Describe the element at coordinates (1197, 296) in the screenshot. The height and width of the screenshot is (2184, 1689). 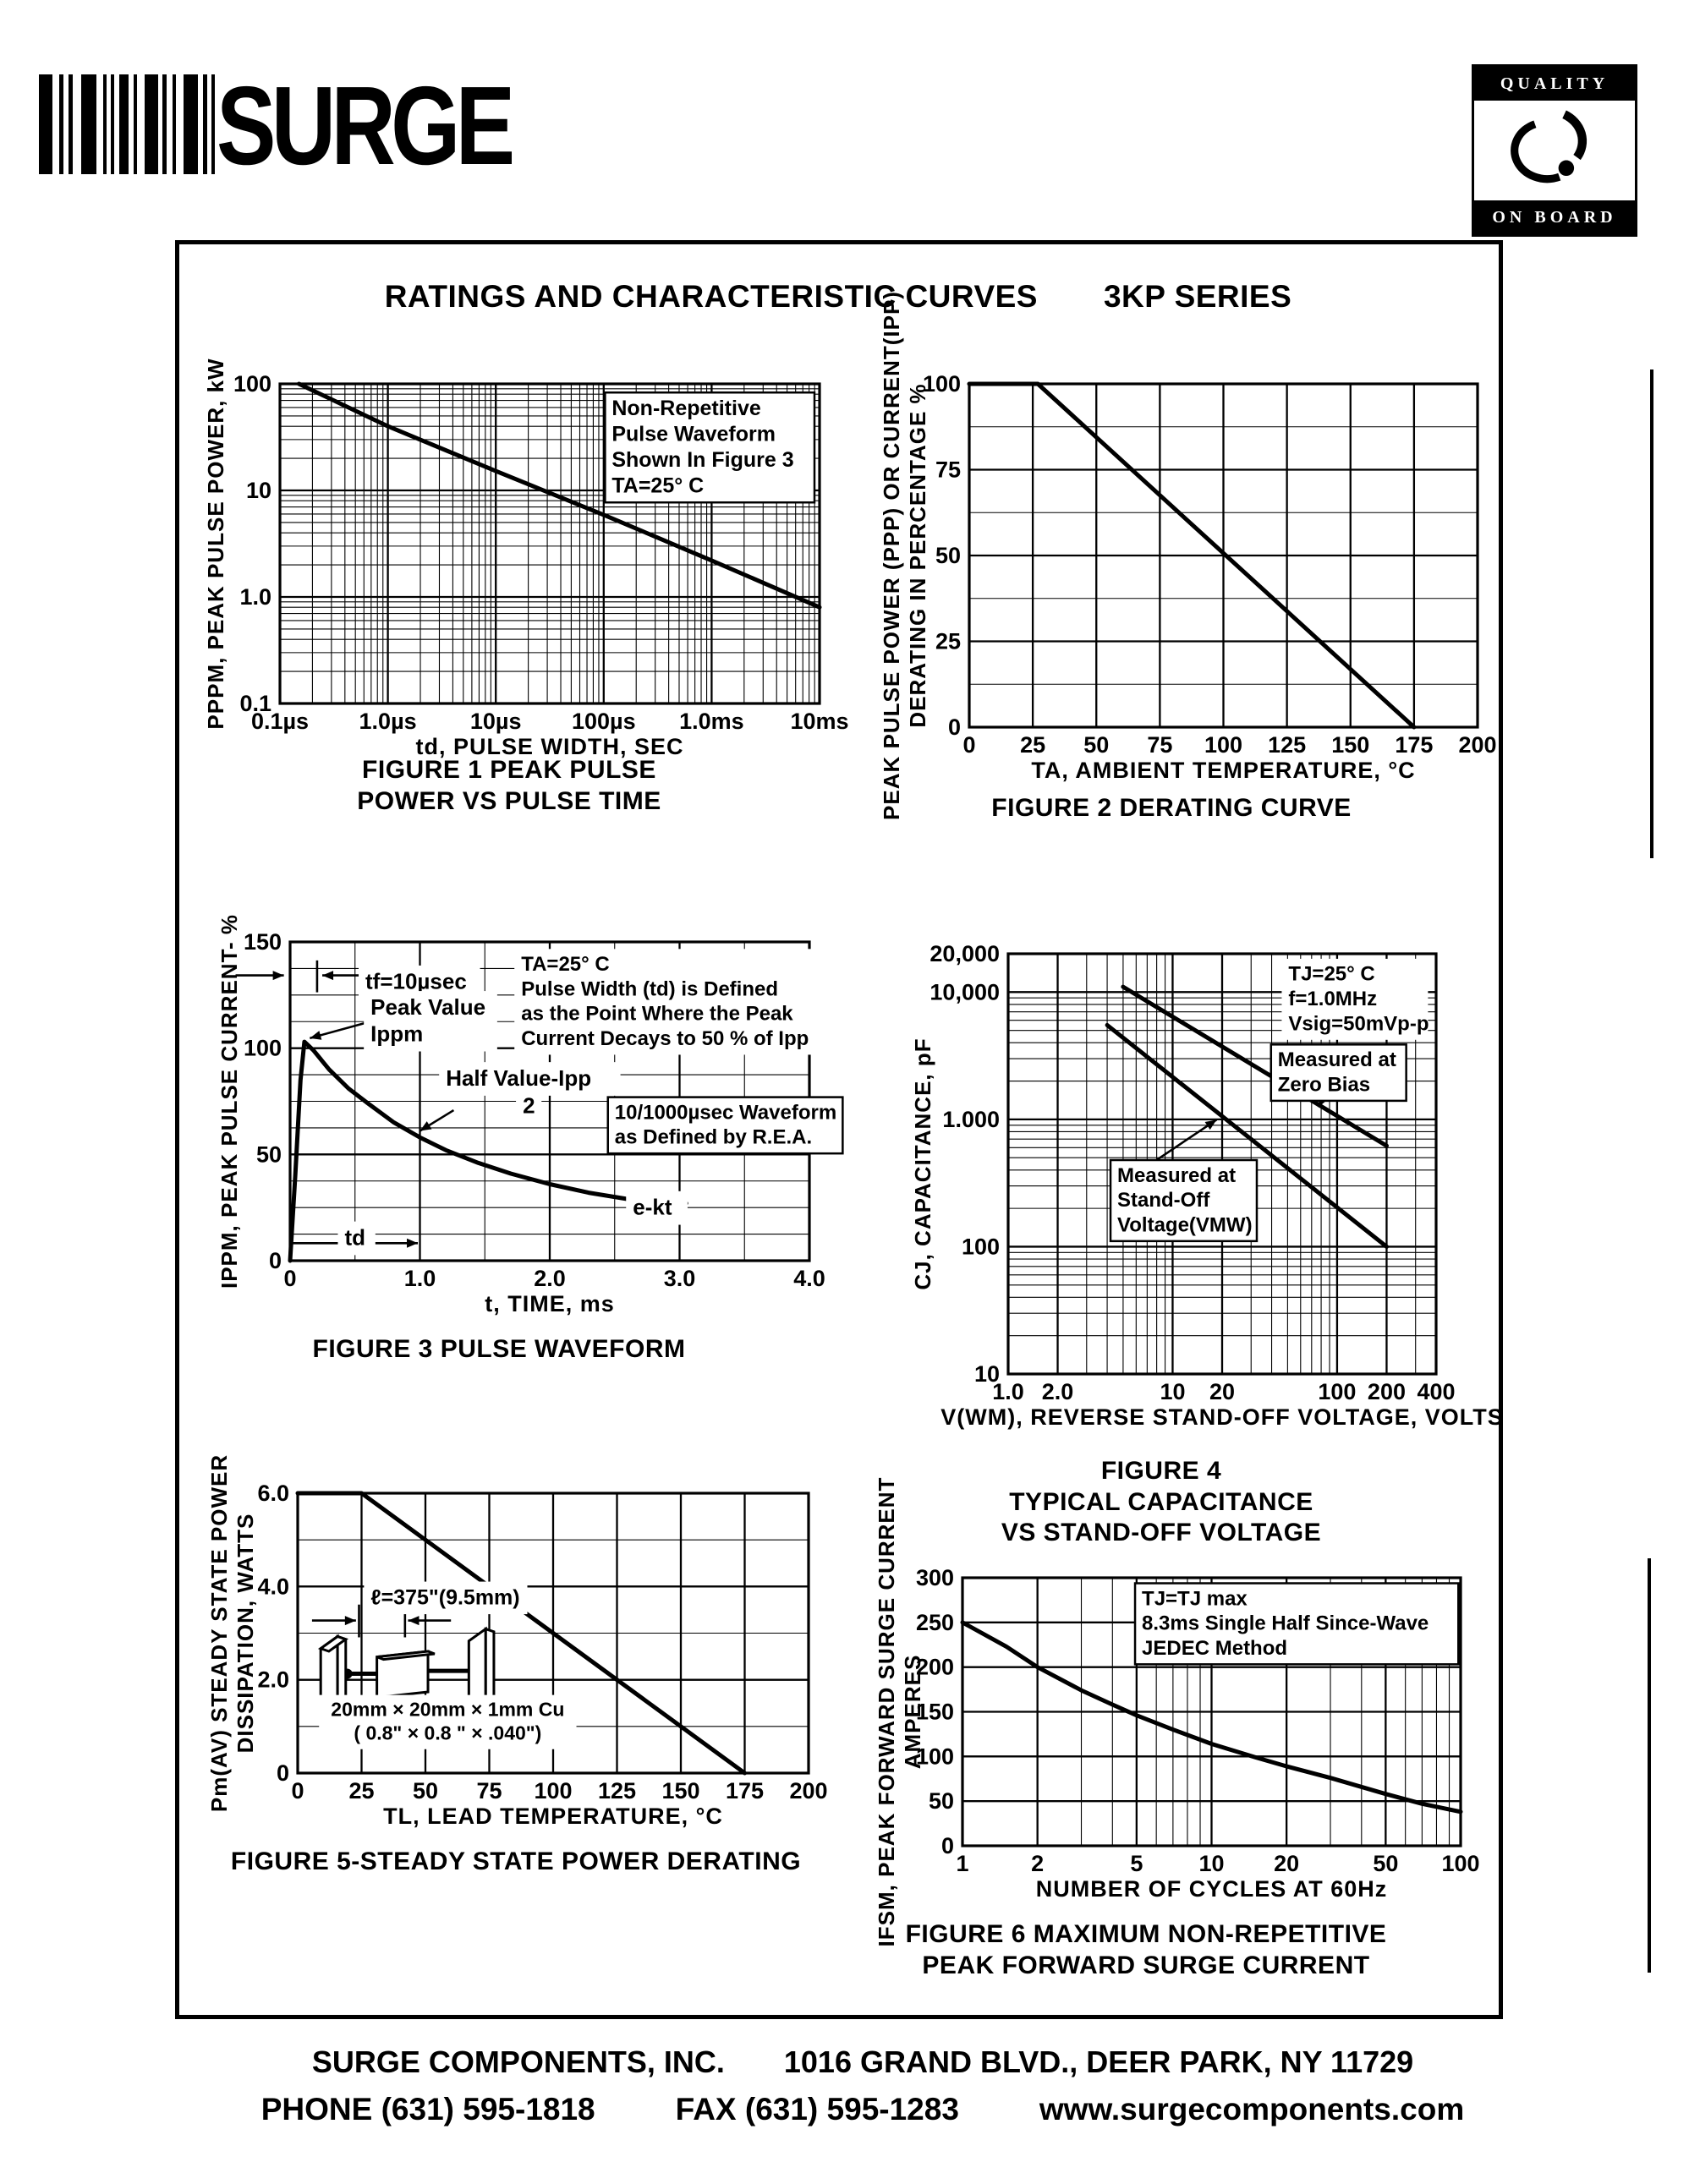
I see `series-title: 3KP SERIES` at that location.